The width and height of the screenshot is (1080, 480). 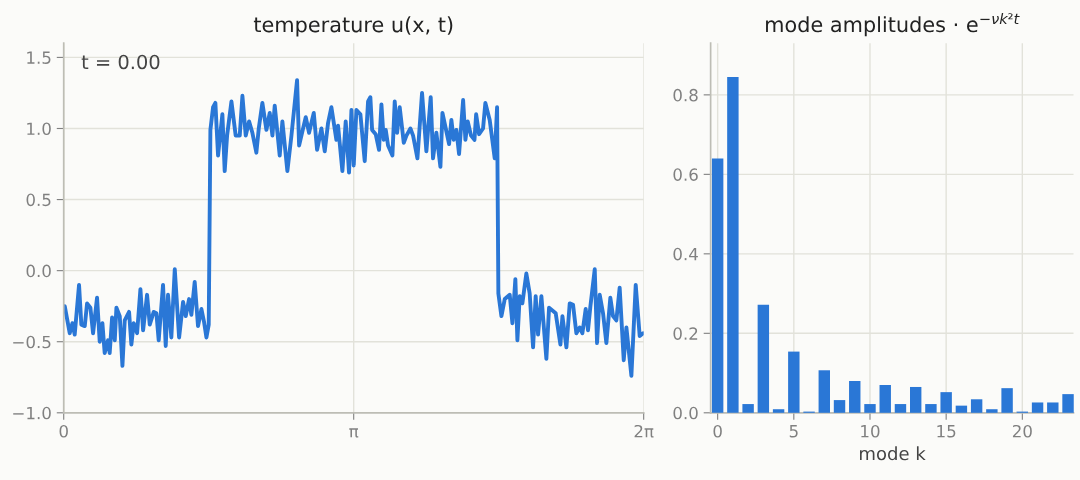 I want to click on y-tick-label: 0.4, so click(x=685, y=254).